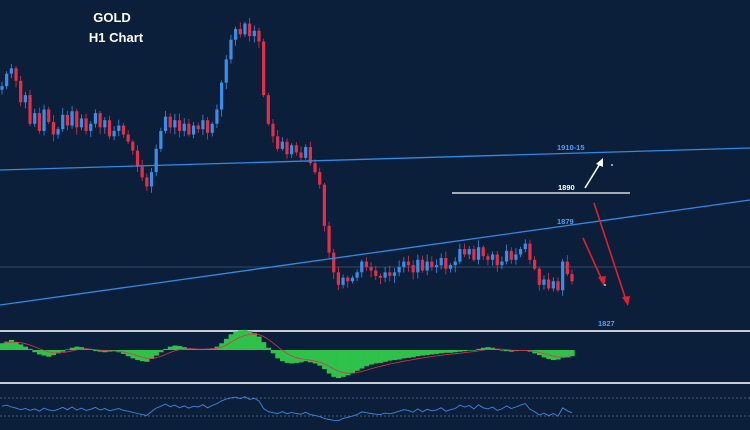 The width and height of the screenshot is (750, 430). Describe the element at coordinates (606, 323) in the screenshot. I see `level-label-1827: 1827` at that location.